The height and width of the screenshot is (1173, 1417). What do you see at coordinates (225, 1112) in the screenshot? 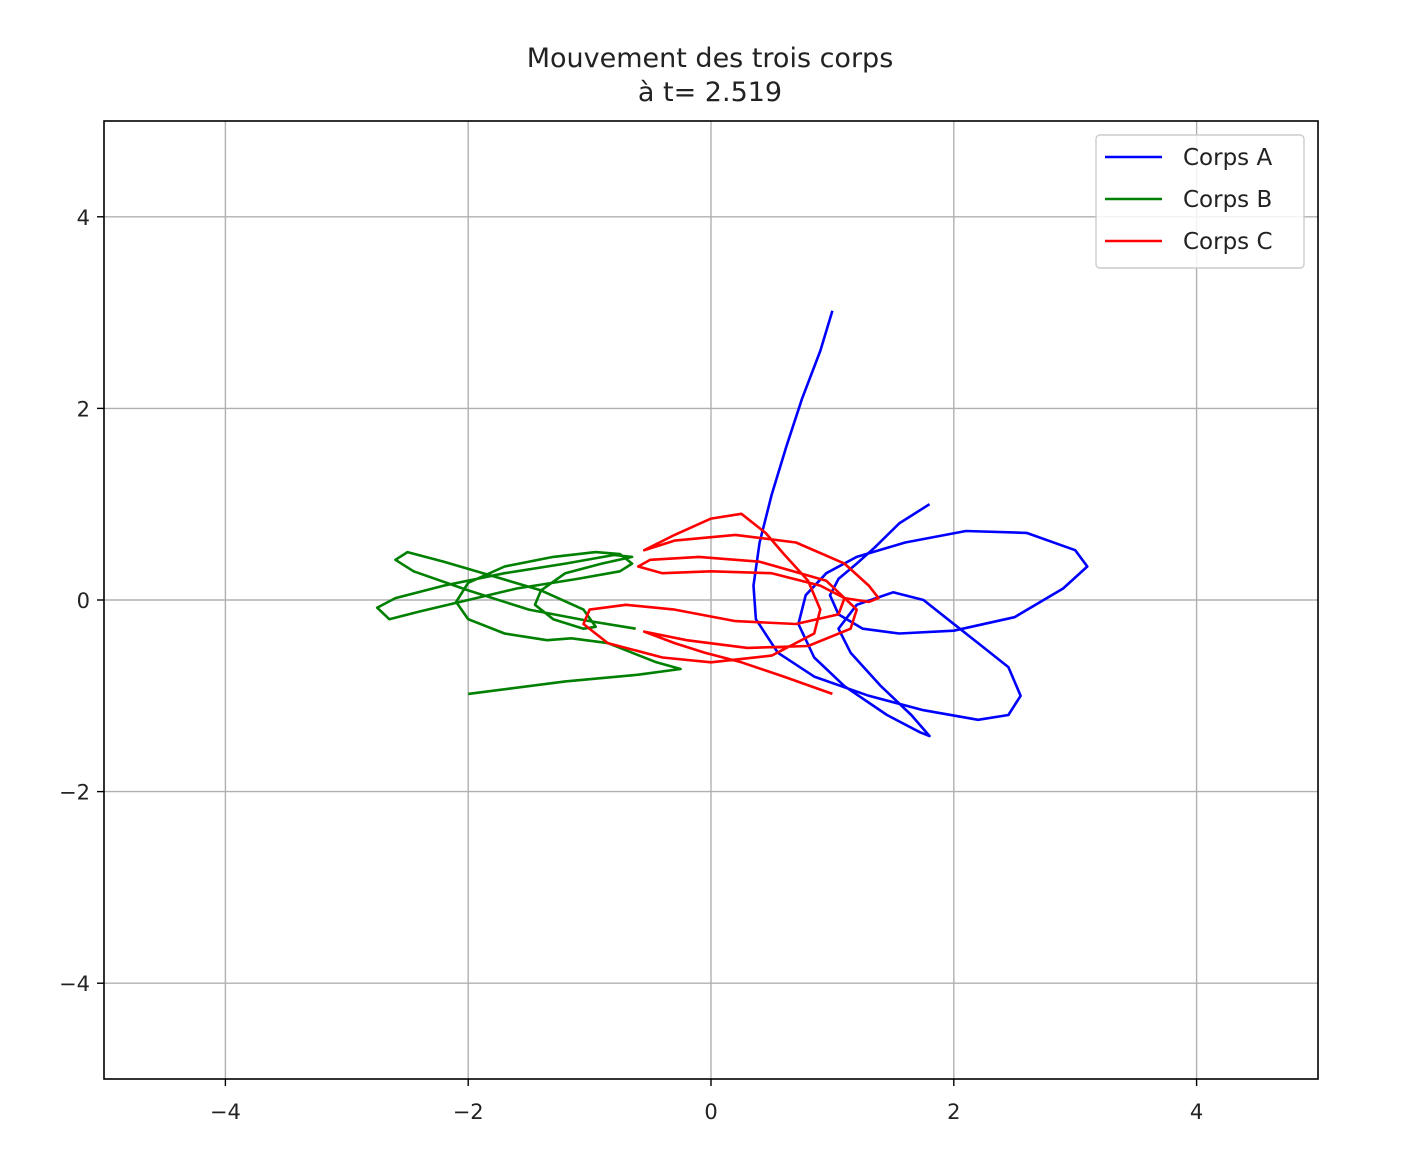
I see `x-tick-label: −4` at bounding box center [225, 1112].